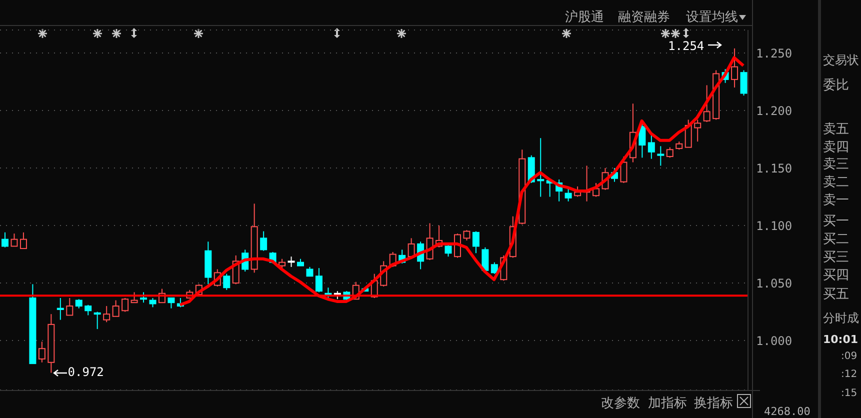 This screenshot has width=861, height=418. I want to click on y-tick-label: 1.100, so click(774, 225).